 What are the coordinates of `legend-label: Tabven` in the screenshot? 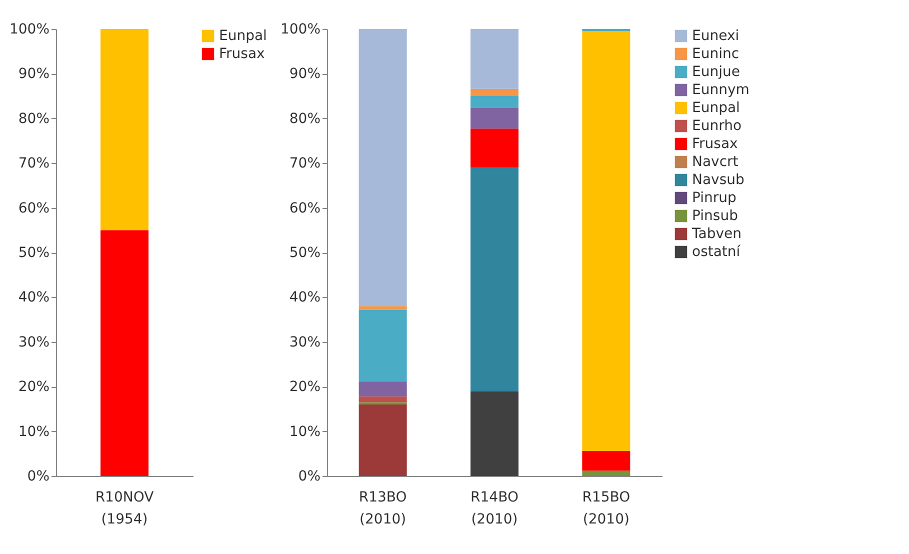 It's located at (716, 234).